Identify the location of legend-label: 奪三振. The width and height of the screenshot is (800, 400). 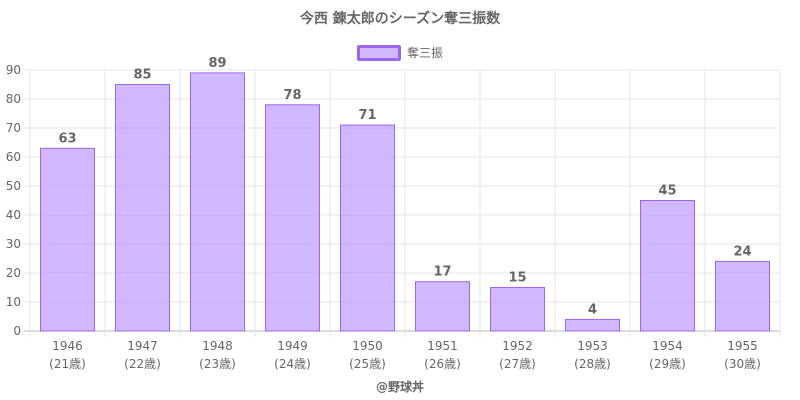
(424, 53).